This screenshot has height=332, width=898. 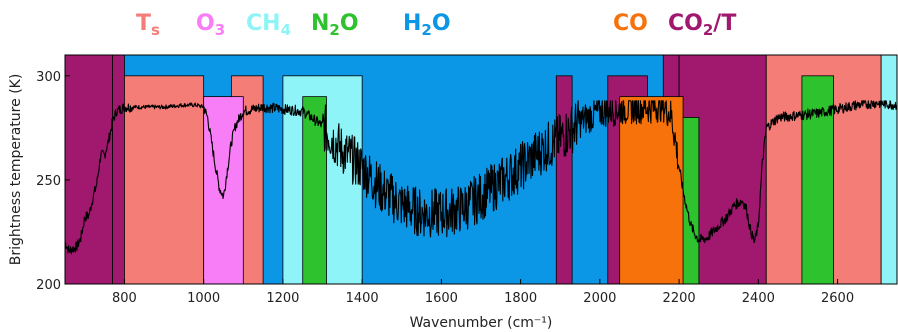 What do you see at coordinates (220, 30) in the screenshot?
I see `legend-subscript: 3` at bounding box center [220, 30].